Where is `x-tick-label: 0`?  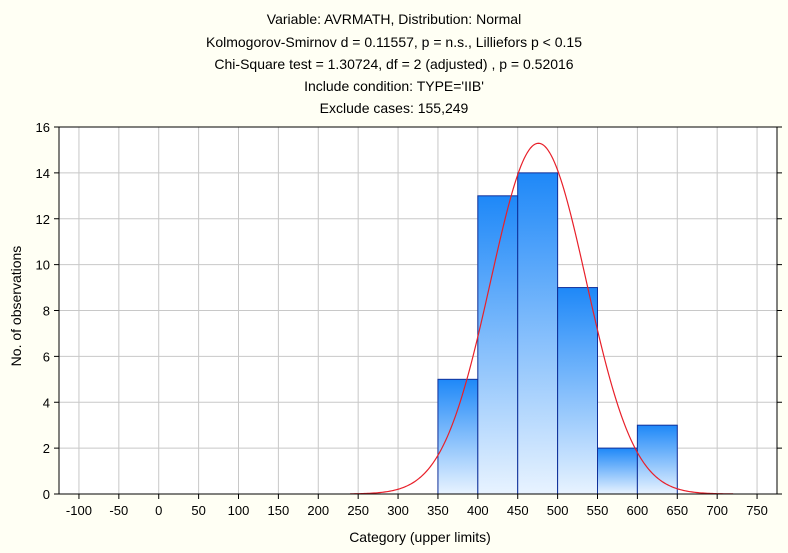 x-tick-label: 0 is located at coordinates (158, 510).